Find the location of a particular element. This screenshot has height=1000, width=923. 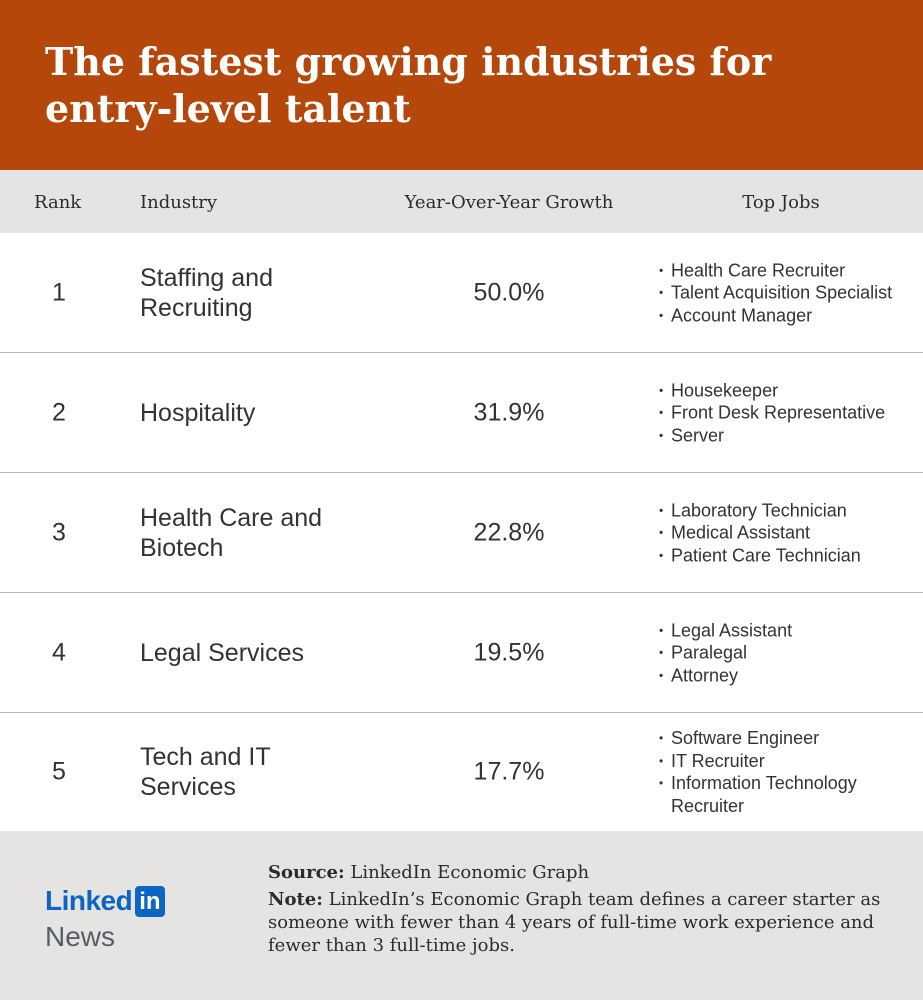

growth-cell: 31.9% is located at coordinates (509, 412).